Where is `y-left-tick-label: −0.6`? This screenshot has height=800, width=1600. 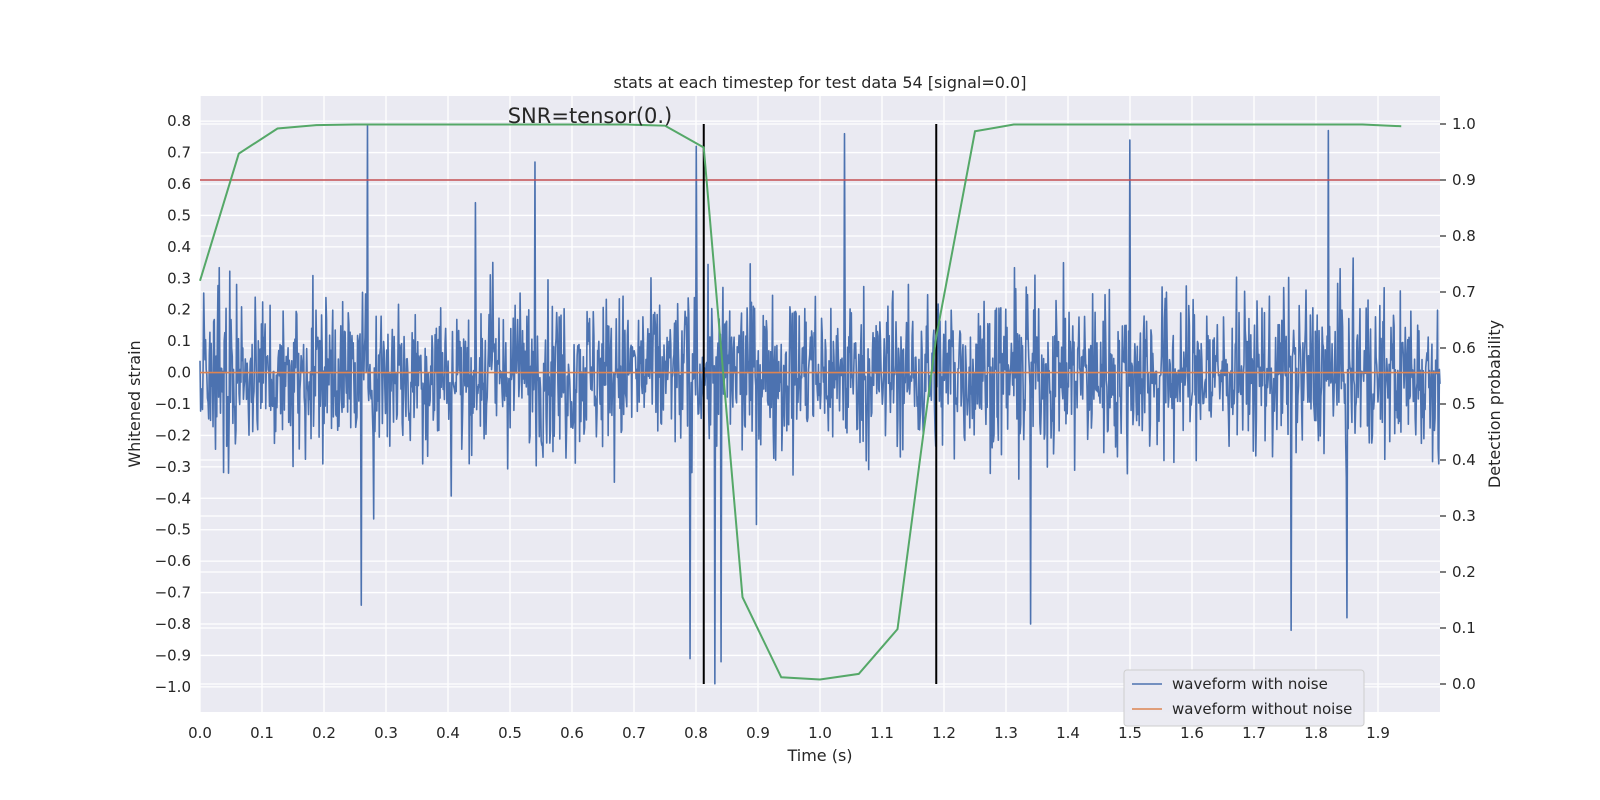
y-left-tick-label: −0.6 is located at coordinates (173, 561).